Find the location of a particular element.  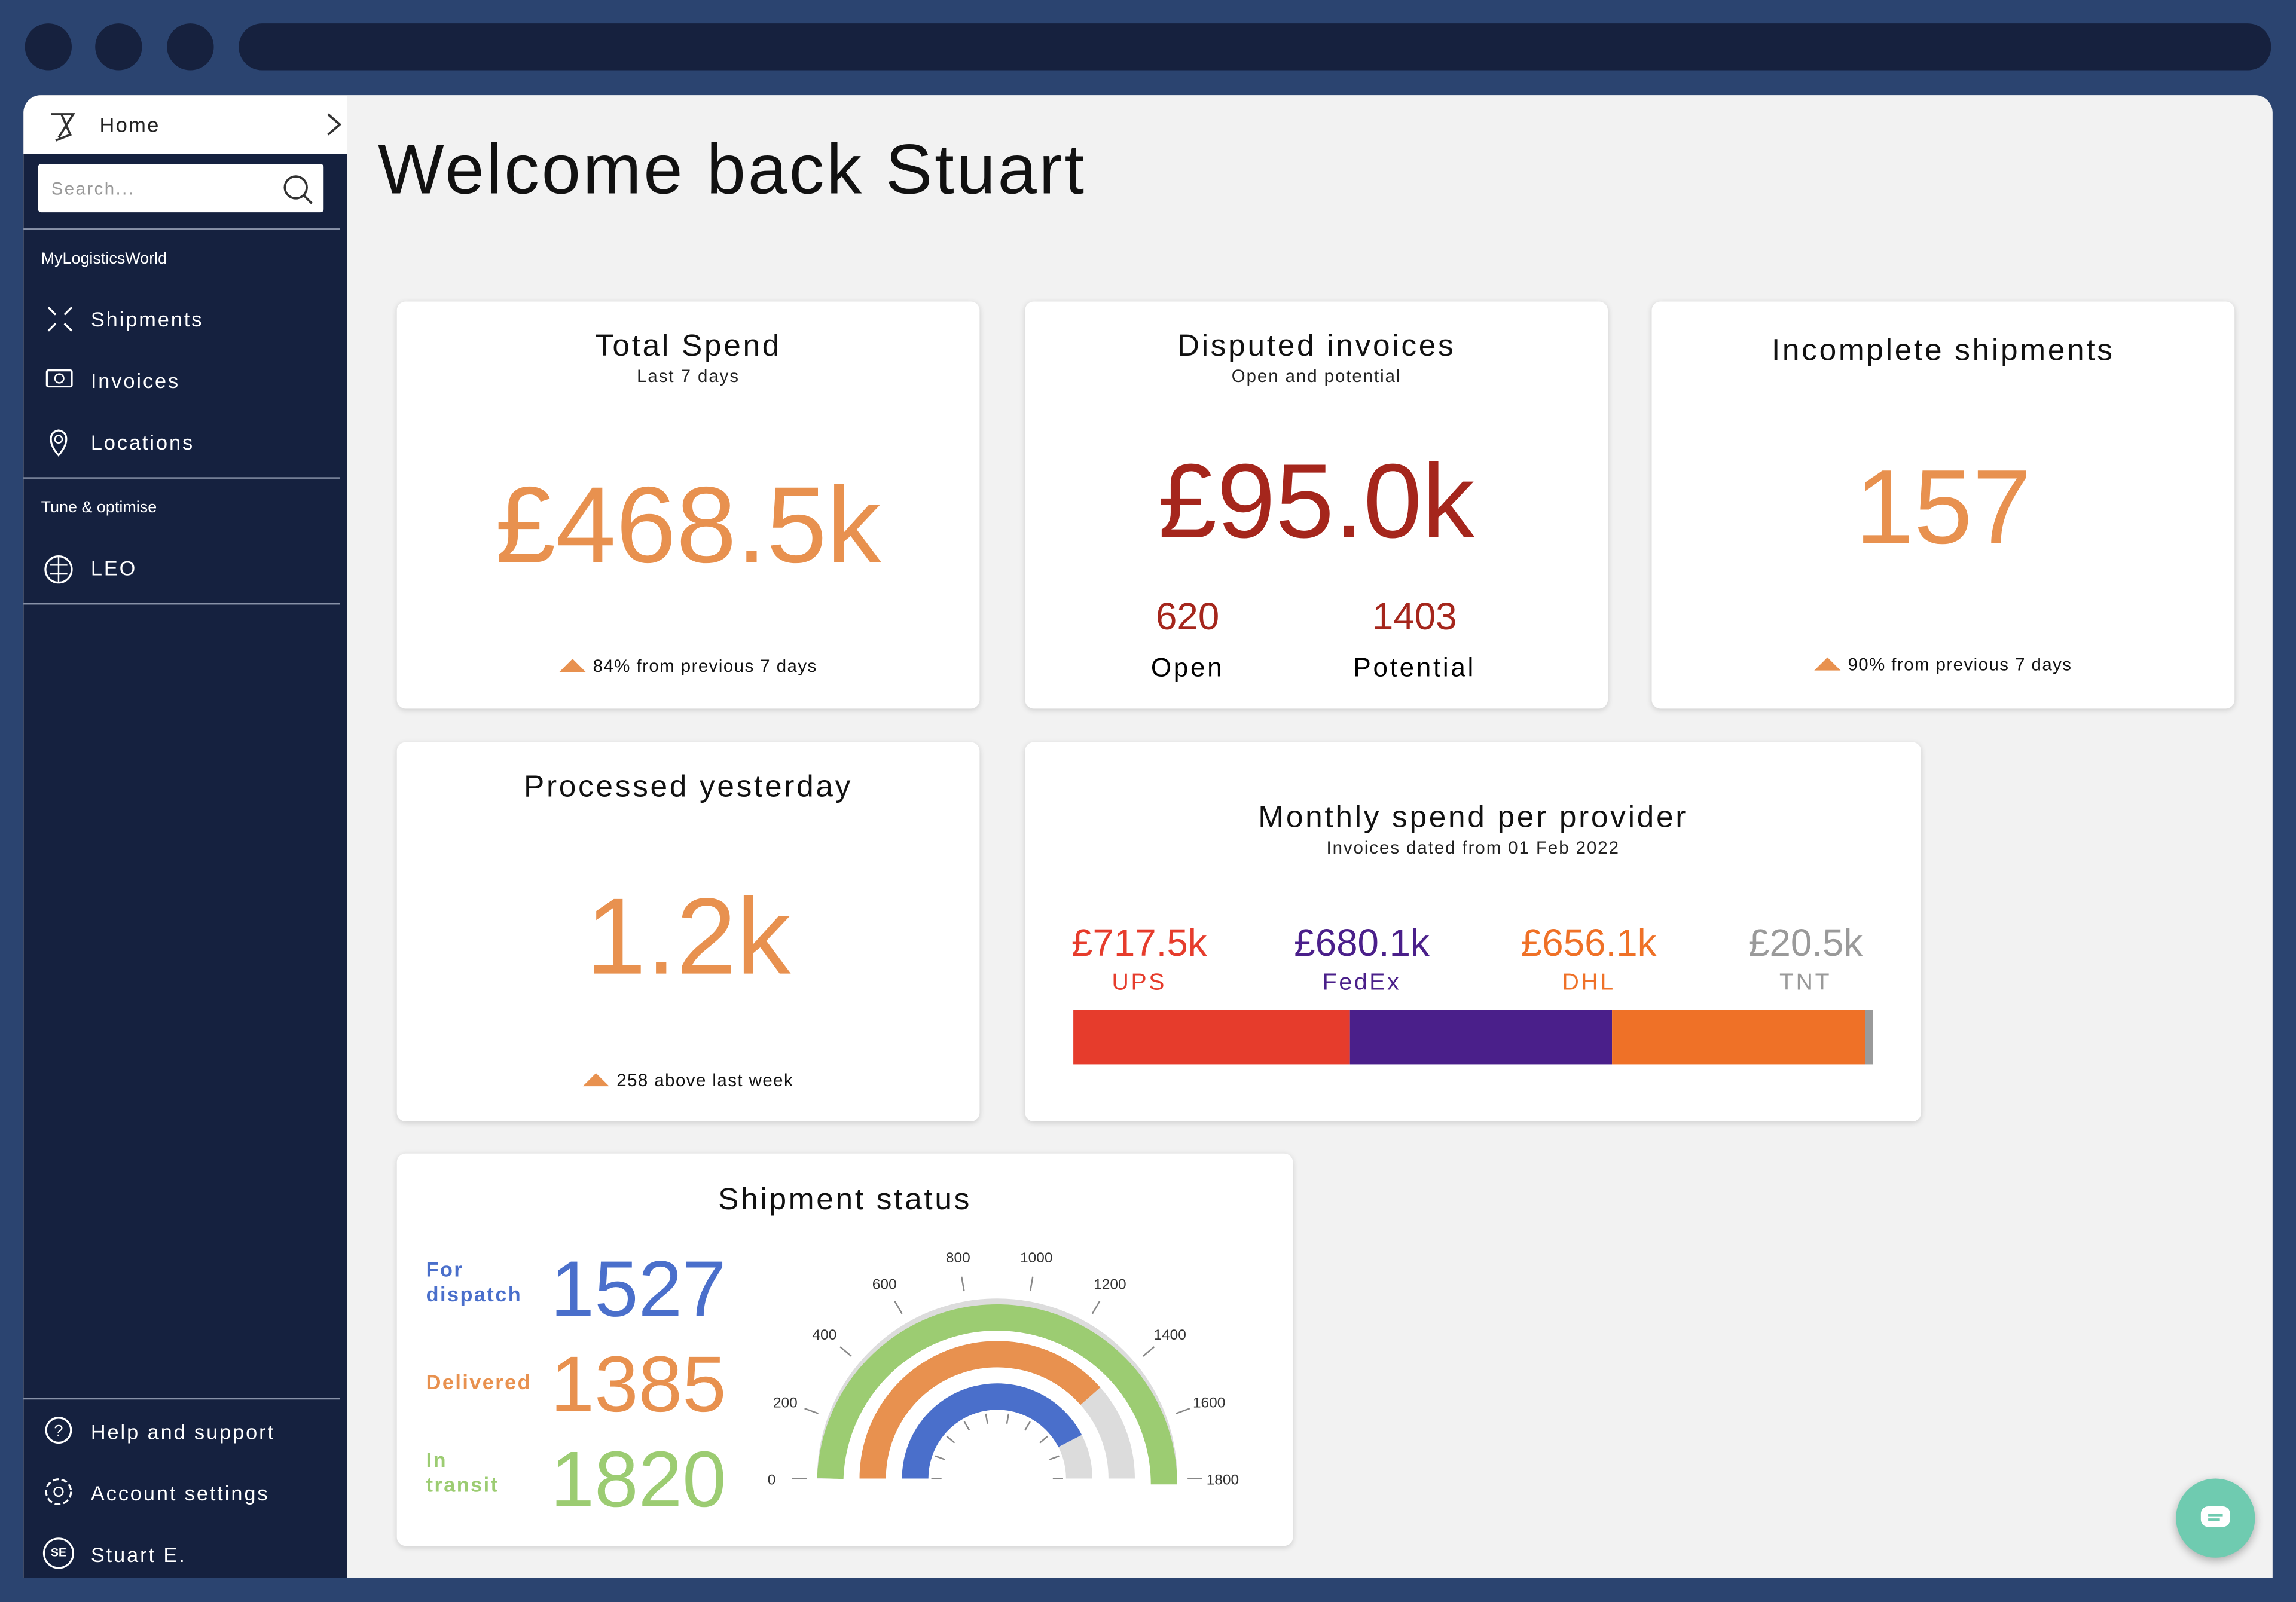

kpi-value: 157 is located at coordinates (1943, 508).